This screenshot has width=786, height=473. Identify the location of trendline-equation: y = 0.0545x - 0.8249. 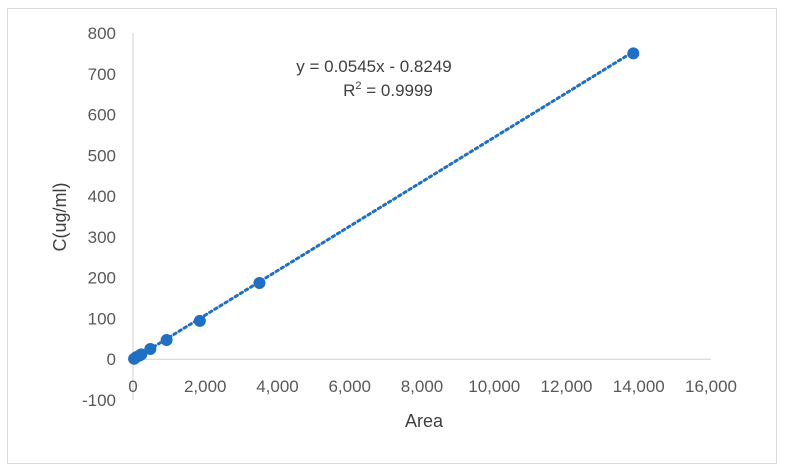
(373, 66).